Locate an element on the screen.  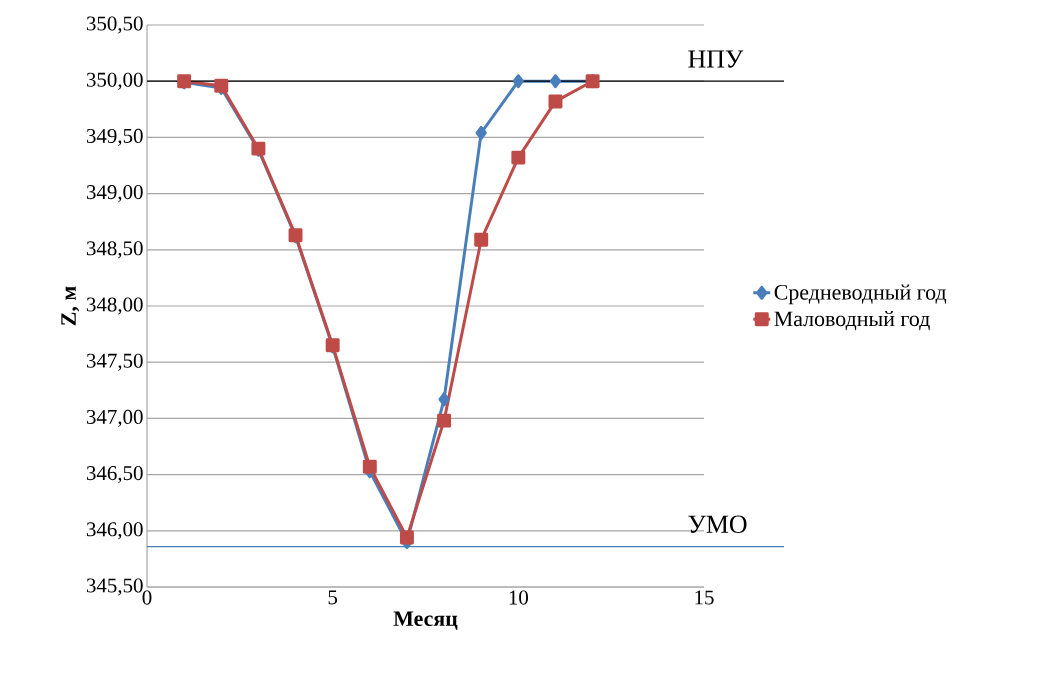
x-tick-label: 0 is located at coordinates (147, 597).